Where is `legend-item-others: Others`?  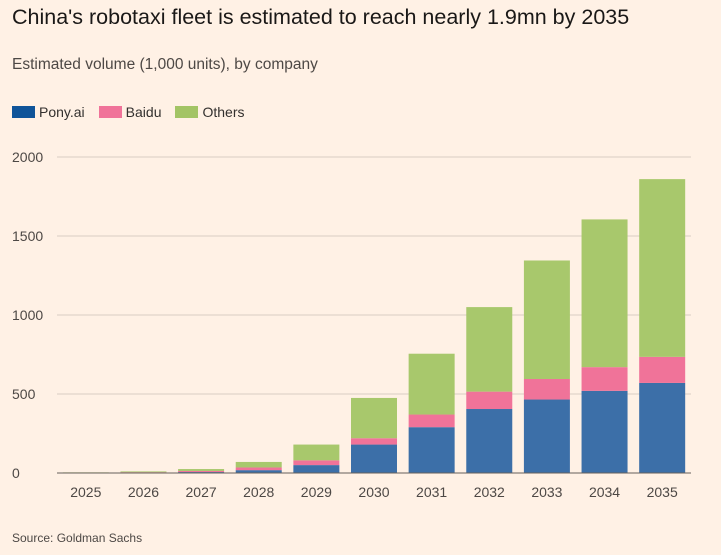 legend-item-others: Others is located at coordinates (210, 112).